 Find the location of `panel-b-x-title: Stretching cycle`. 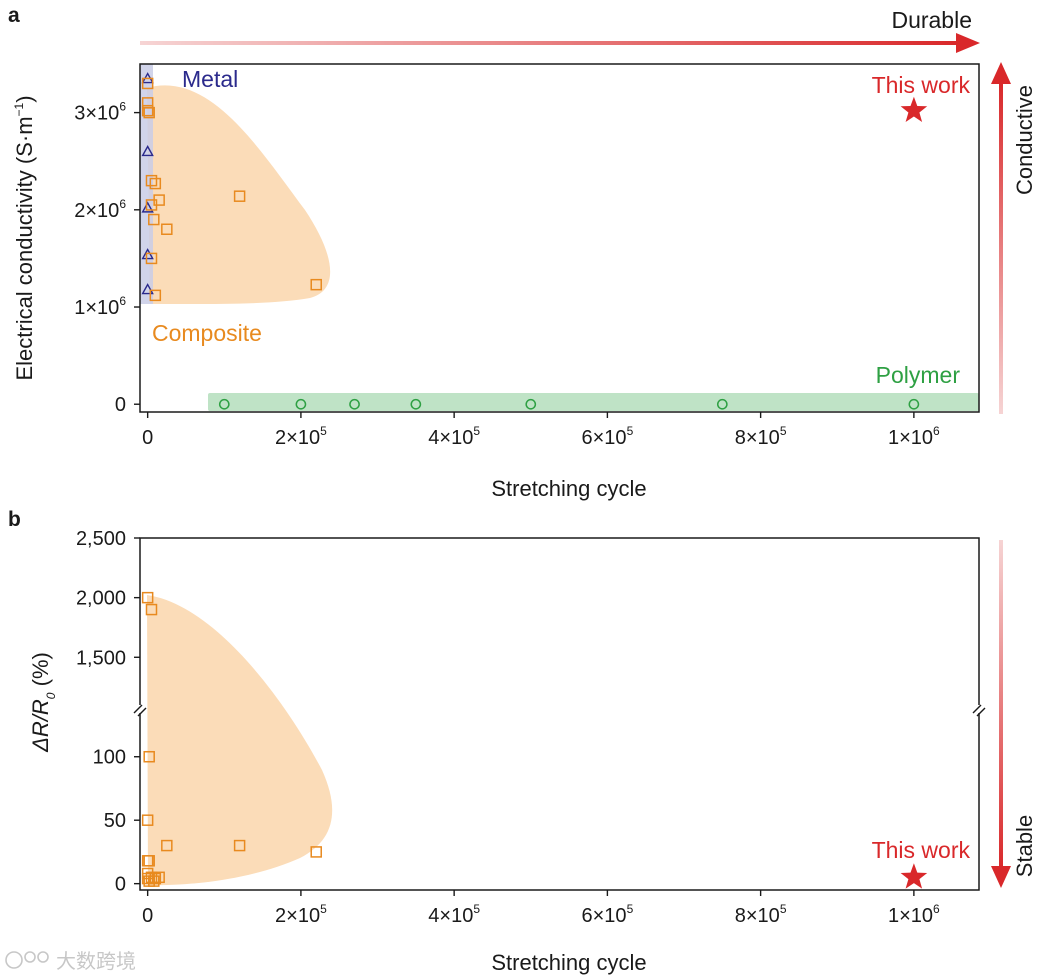

panel-b-x-title: Stretching cycle is located at coordinates (568, 962).